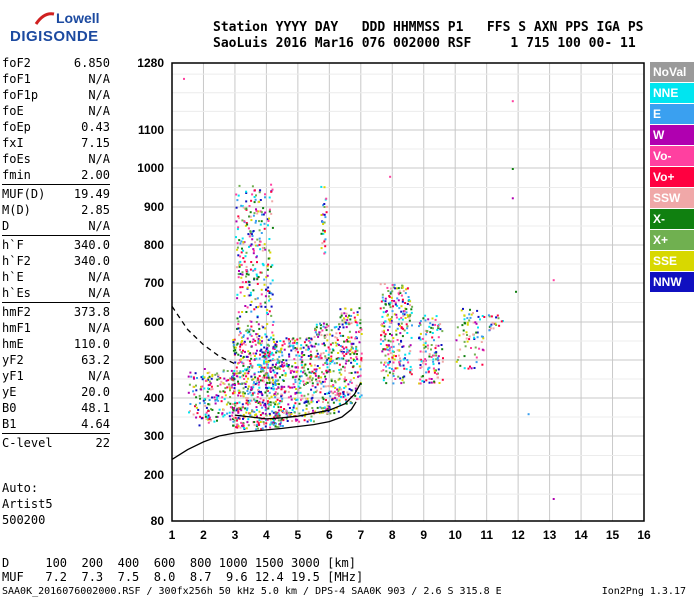  I want to click on param-row: yE 20.0, so click(56, 392).